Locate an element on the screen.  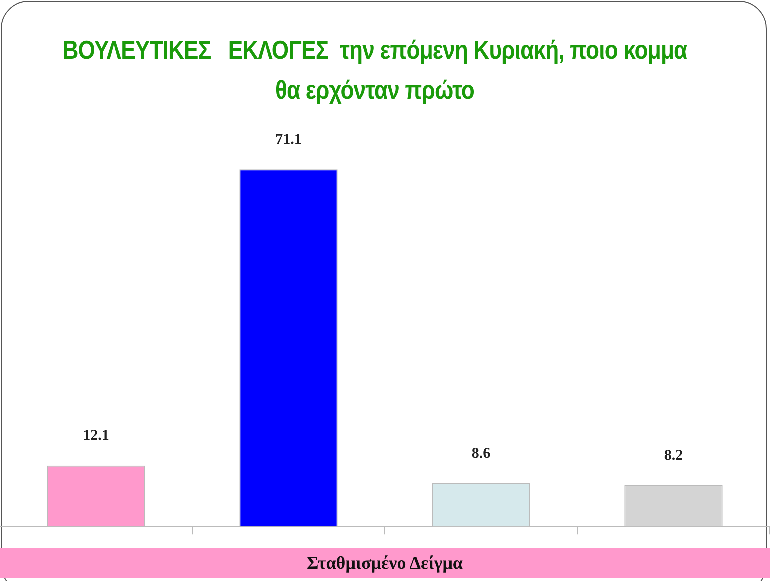
data-label: 12.1 is located at coordinates (96, 436).